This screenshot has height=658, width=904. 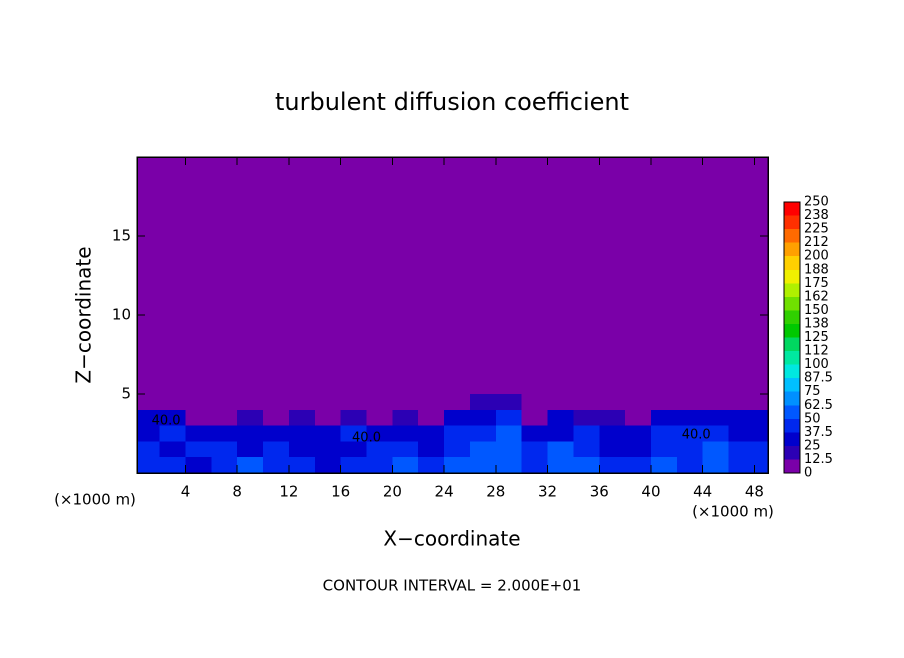 What do you see at coordinates (816, 351) in the screenshot?
I see `colorbar-label: 112` at bounding box center [816, 351].